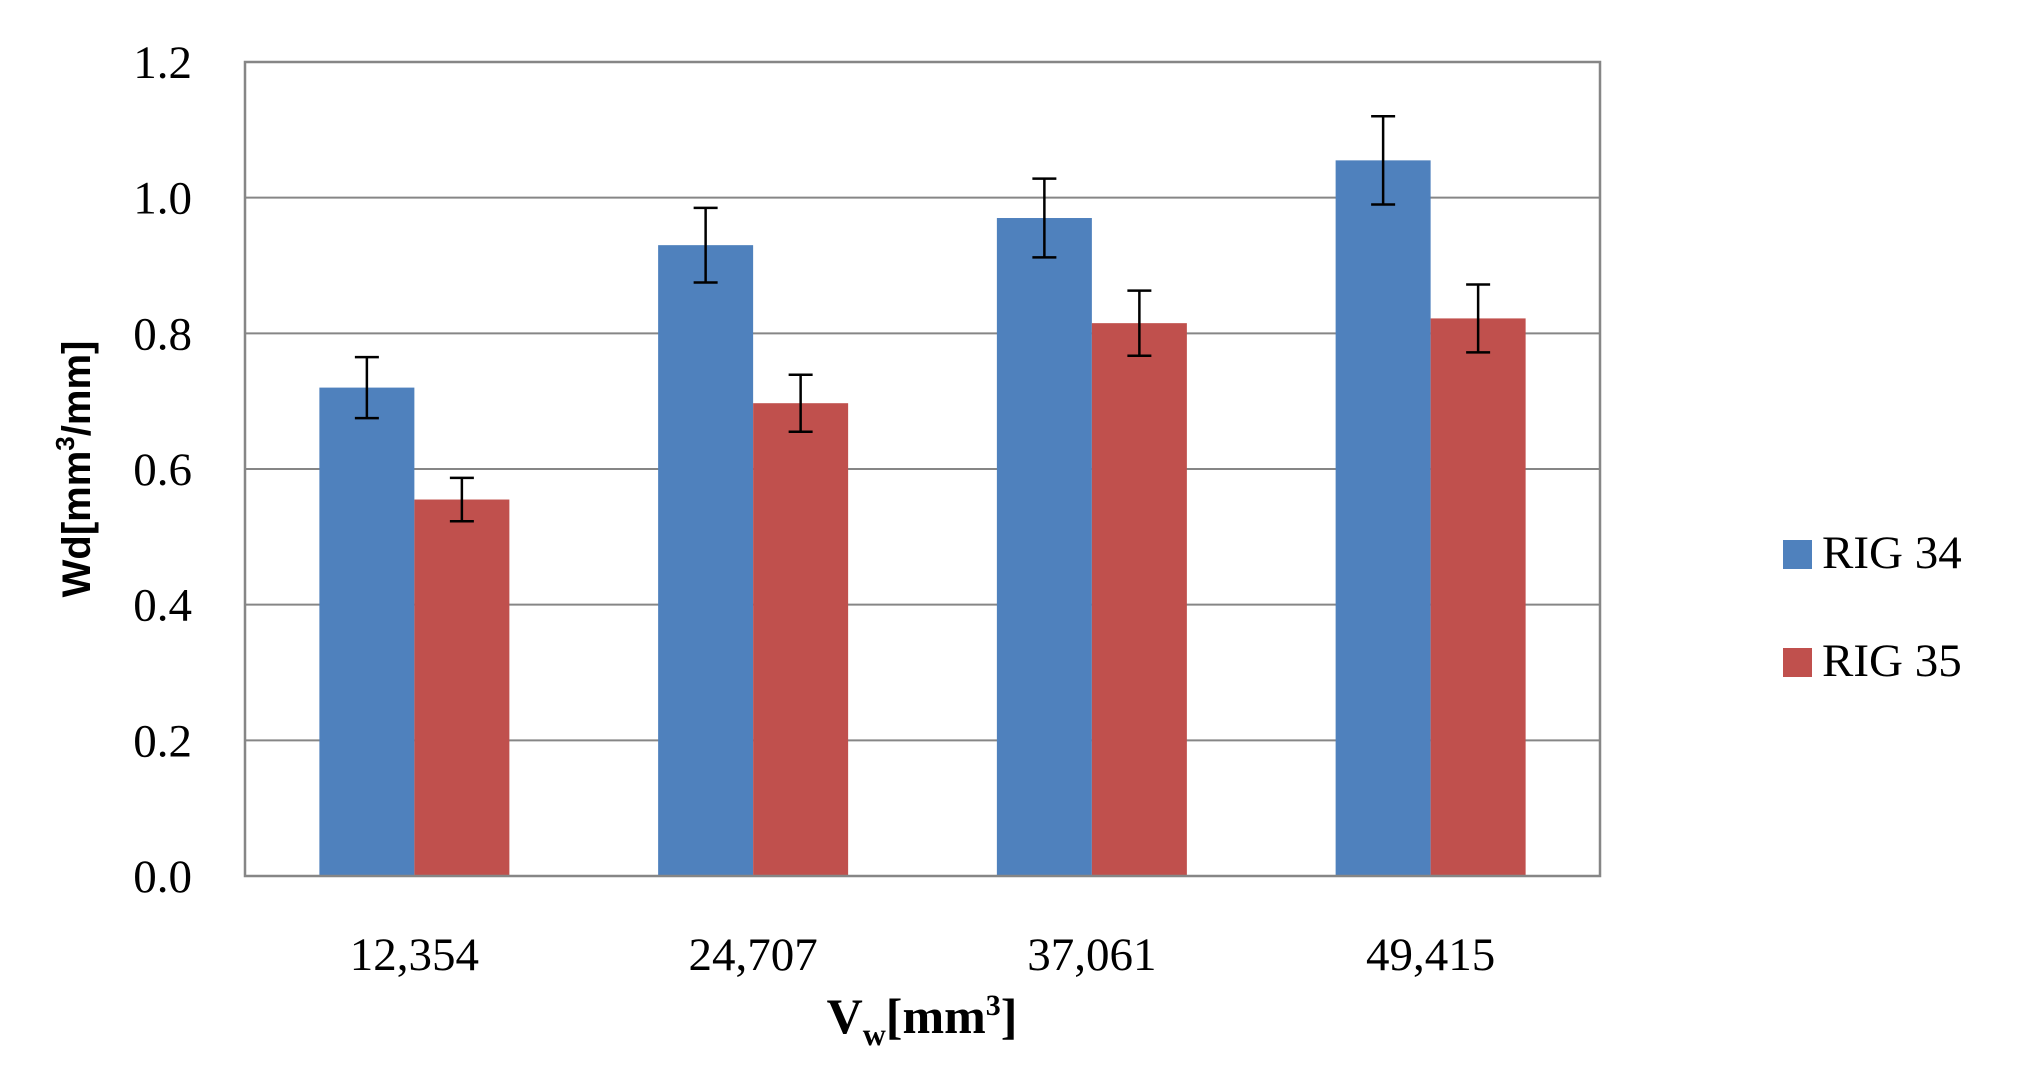 The image size is (2023, 1069). What do you see at coordinates (162, 199) in the screenshot?
I see `y-tick-label: 1.0` at bounding box center [162, 199].